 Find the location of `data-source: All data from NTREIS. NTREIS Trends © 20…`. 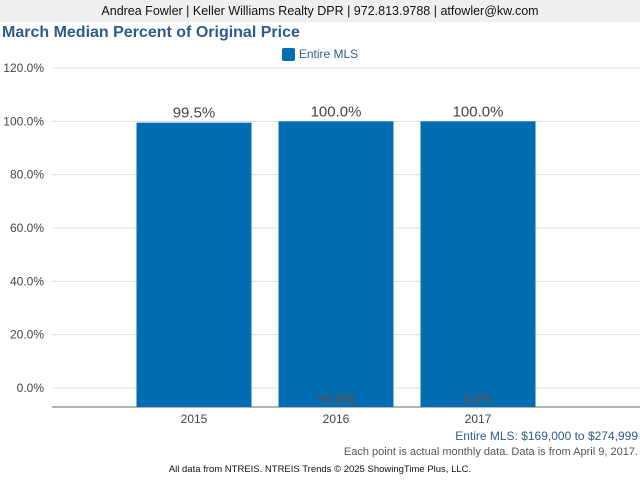

data-source: All data from NTREIS. NTREIS Trends © 20… is located at coordinates (320, 469).